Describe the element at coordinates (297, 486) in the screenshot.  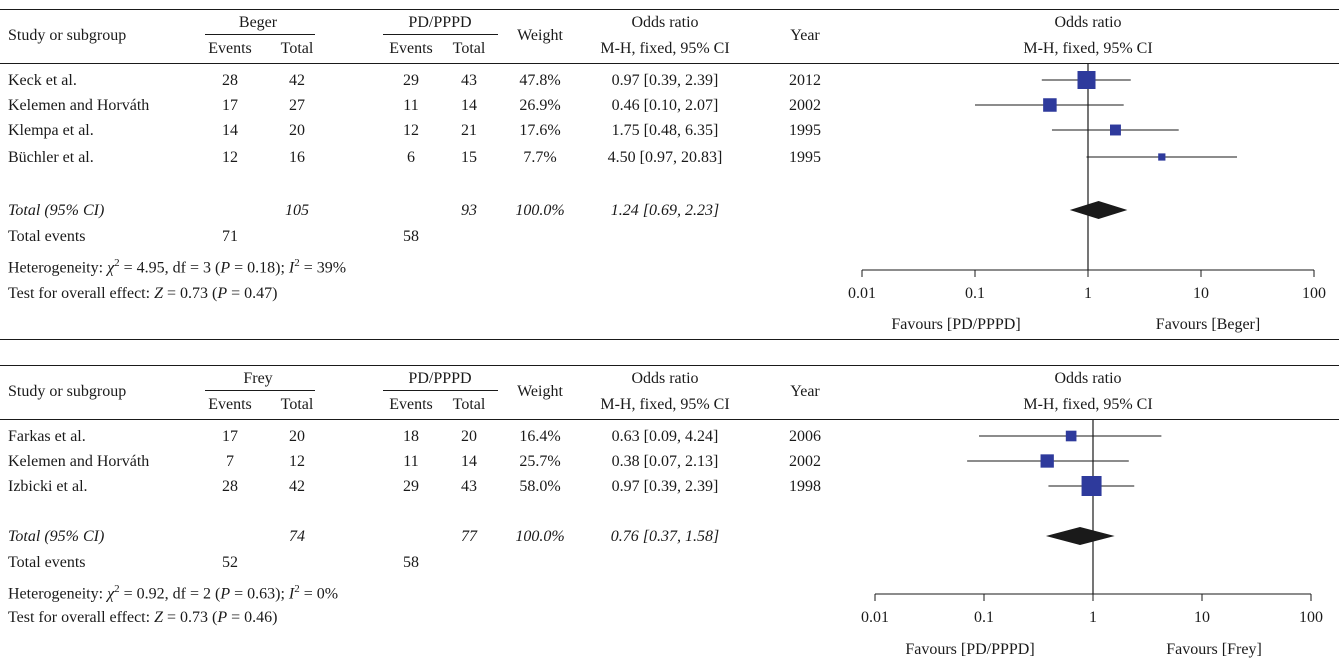
I see `exp-total: 42` at that location.